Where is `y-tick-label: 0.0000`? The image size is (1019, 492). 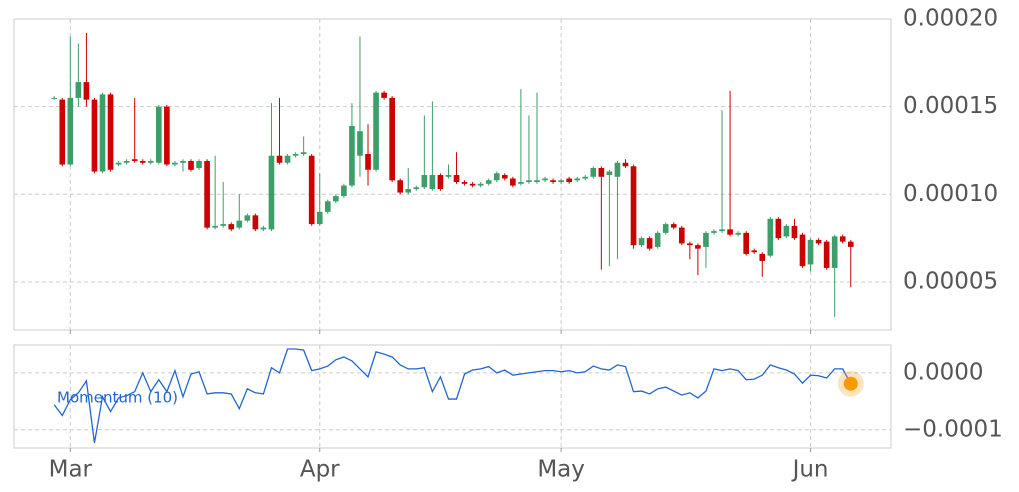
y-tick-label: 0.0000 is located at coordinates (943, 372).